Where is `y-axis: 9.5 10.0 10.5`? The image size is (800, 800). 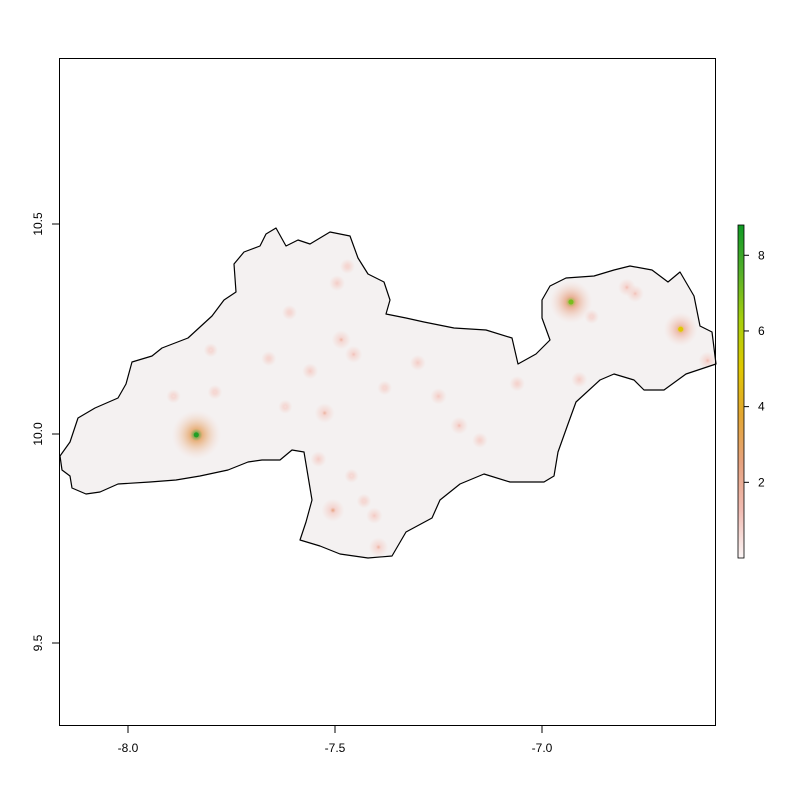 y-axis: 9.5 10.0 10.5 is located at coordinates (45, 431).